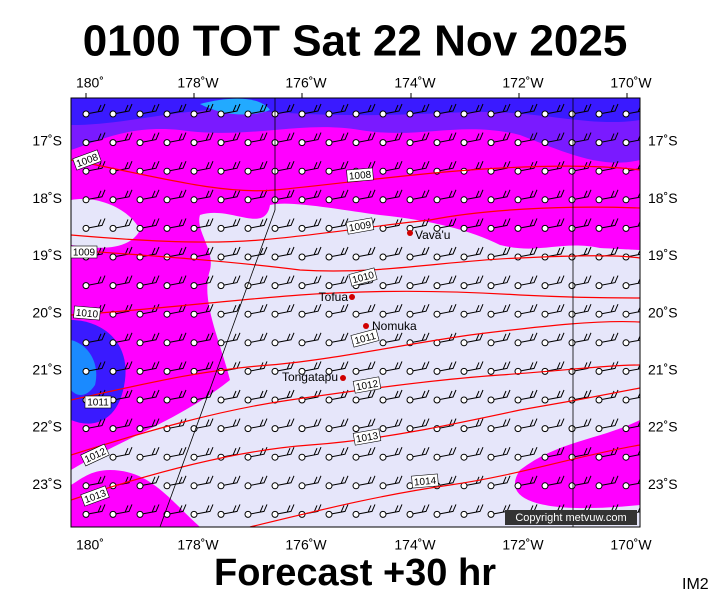 The image size is (711, 600). I want to click on lon-label-bottom: 178˚W, so click(198, 545).